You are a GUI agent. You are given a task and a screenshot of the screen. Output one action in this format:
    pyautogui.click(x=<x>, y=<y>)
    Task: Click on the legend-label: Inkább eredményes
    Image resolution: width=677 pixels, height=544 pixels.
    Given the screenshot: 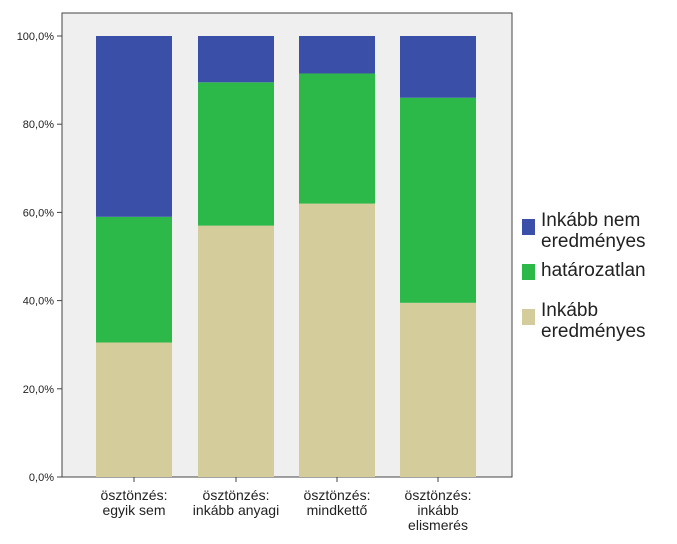 What is the action you would take?
    pyautogui.click(x=593, y=321)
    